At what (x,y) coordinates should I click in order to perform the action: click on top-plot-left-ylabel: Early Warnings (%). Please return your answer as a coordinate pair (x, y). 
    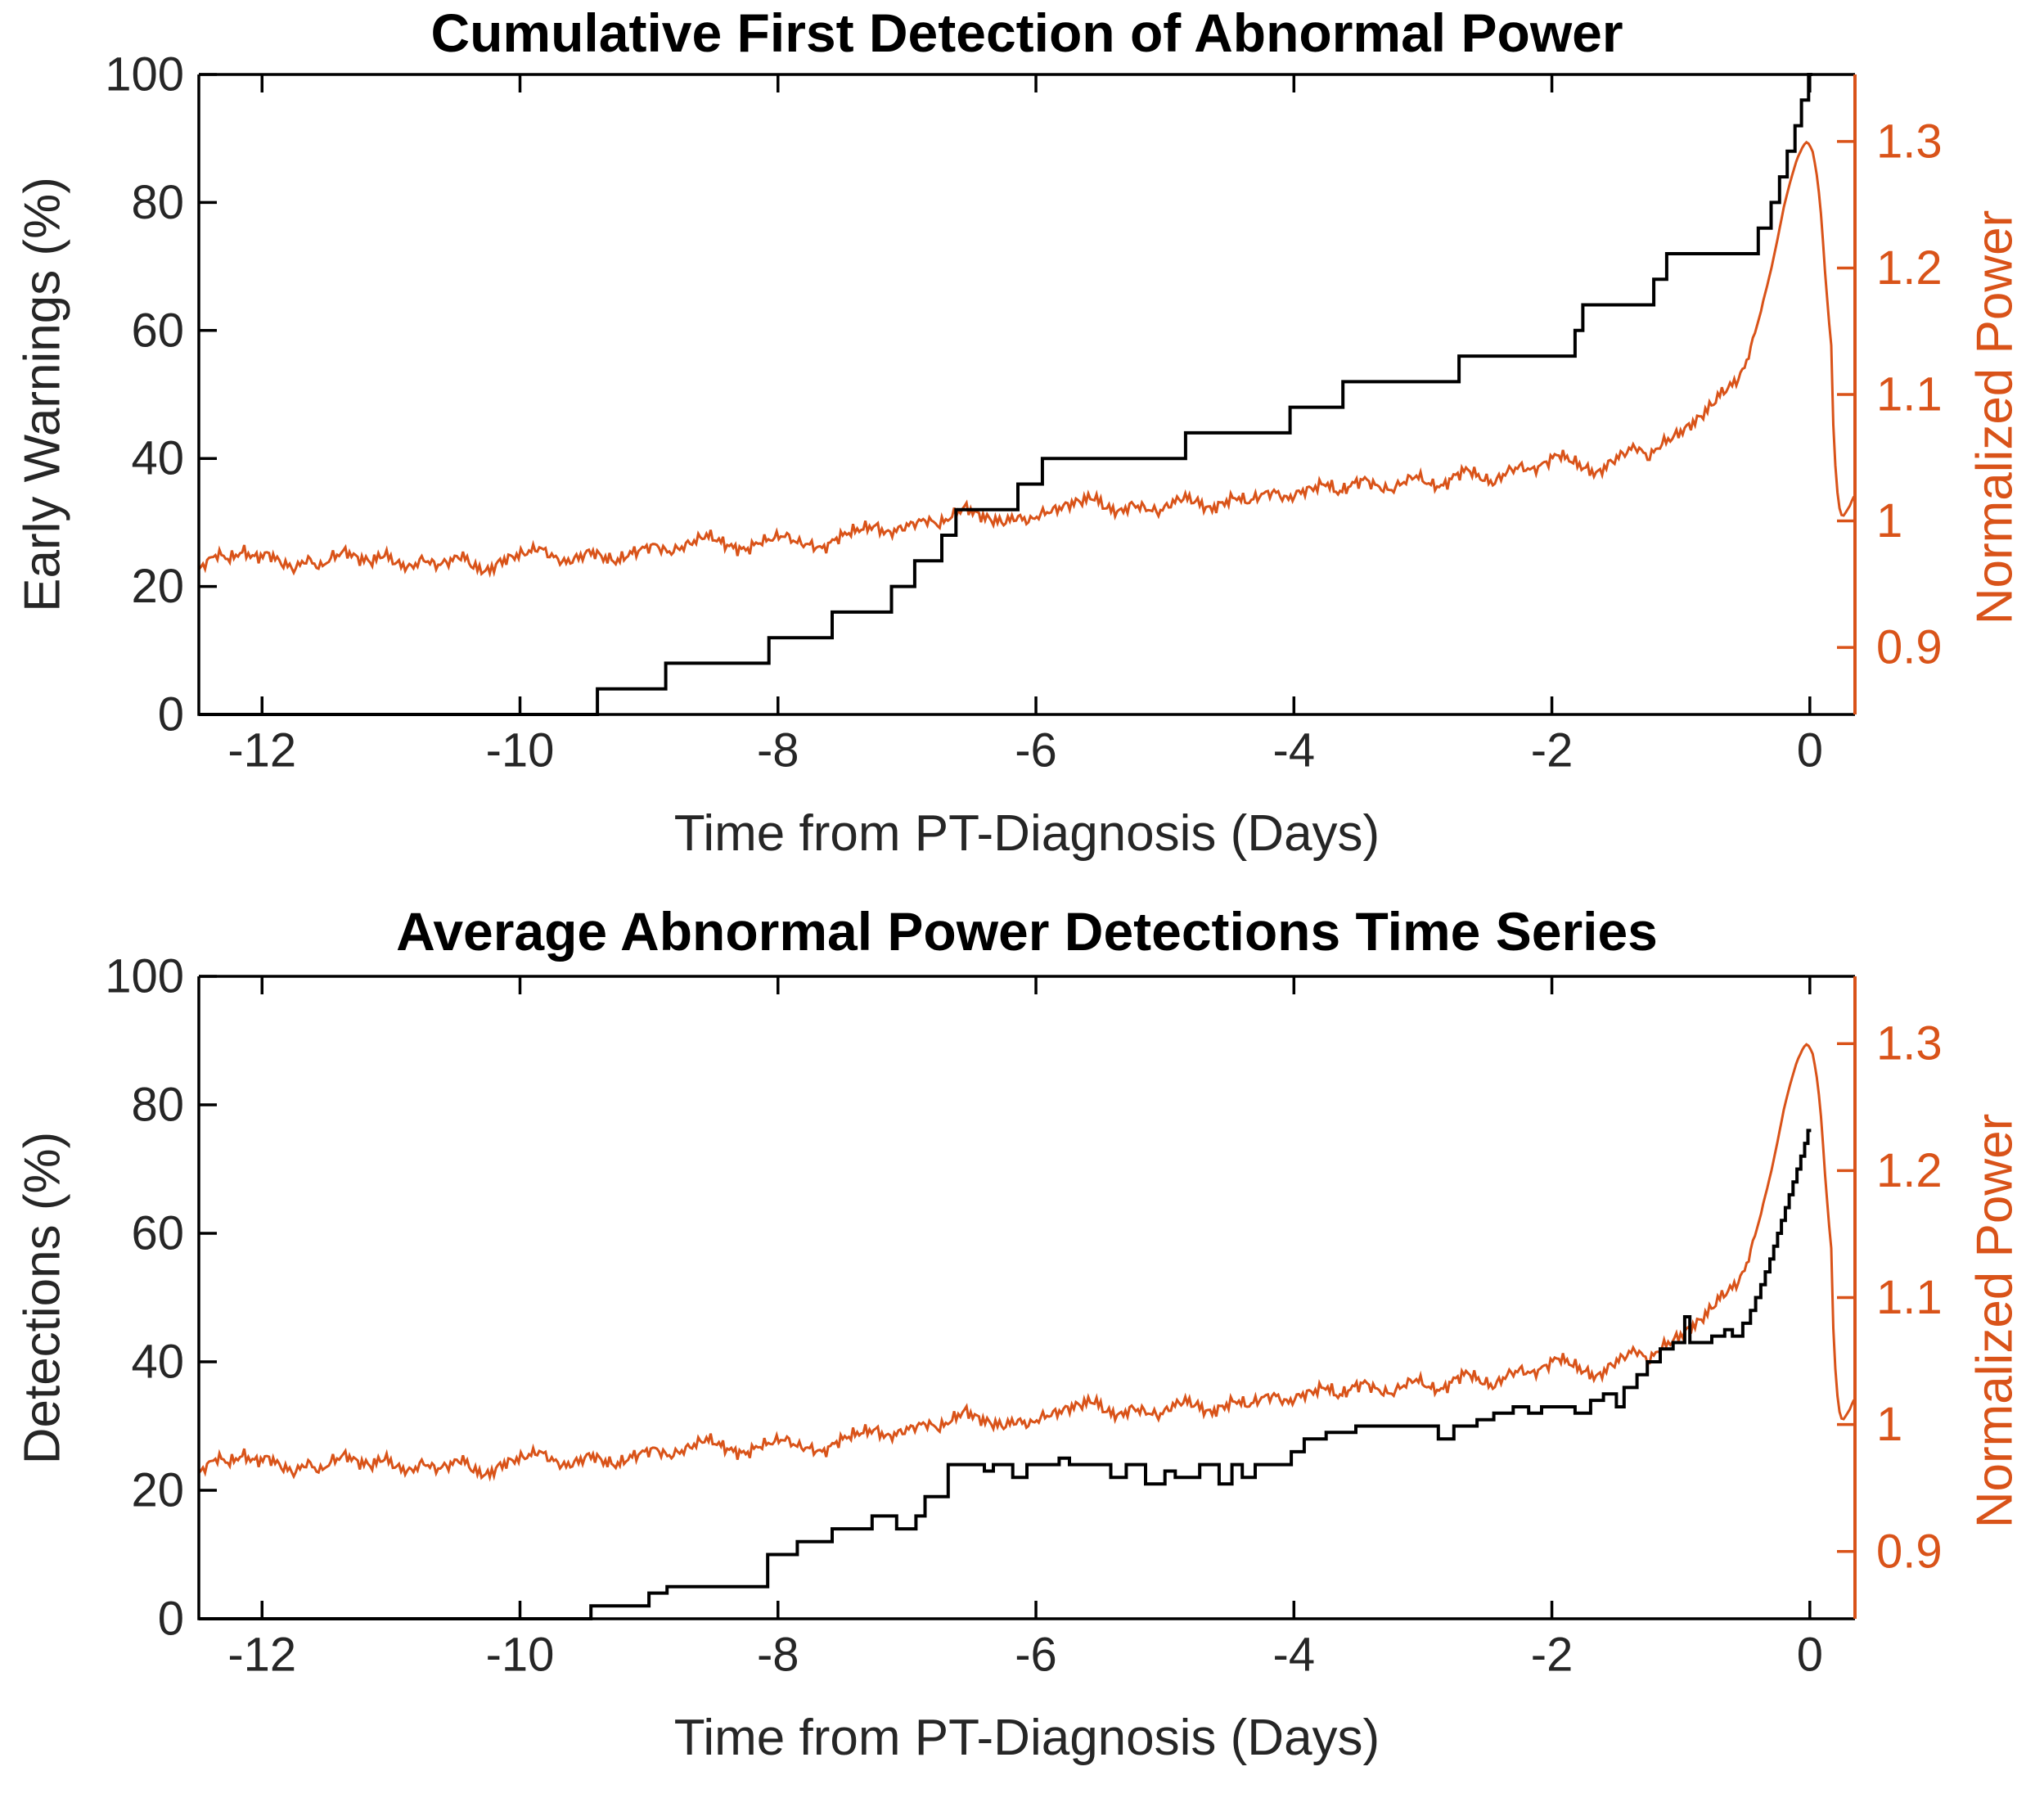
    Looking at the image, I should click on (42, 394).